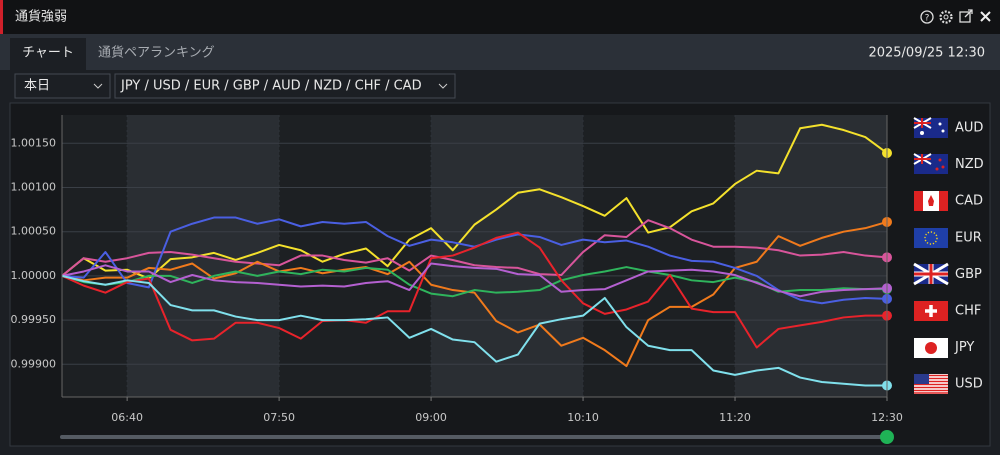  I want to click on tab-label: チャート, so click(48, 53).